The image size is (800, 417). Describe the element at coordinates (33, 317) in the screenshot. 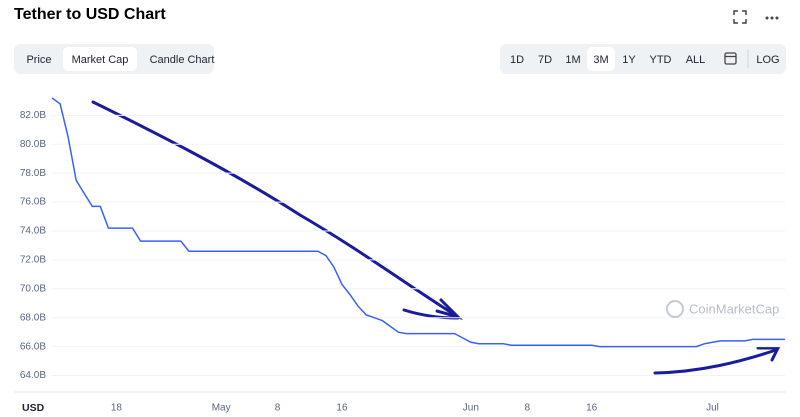

I see `y-tick-label: 68.0B` at that location.